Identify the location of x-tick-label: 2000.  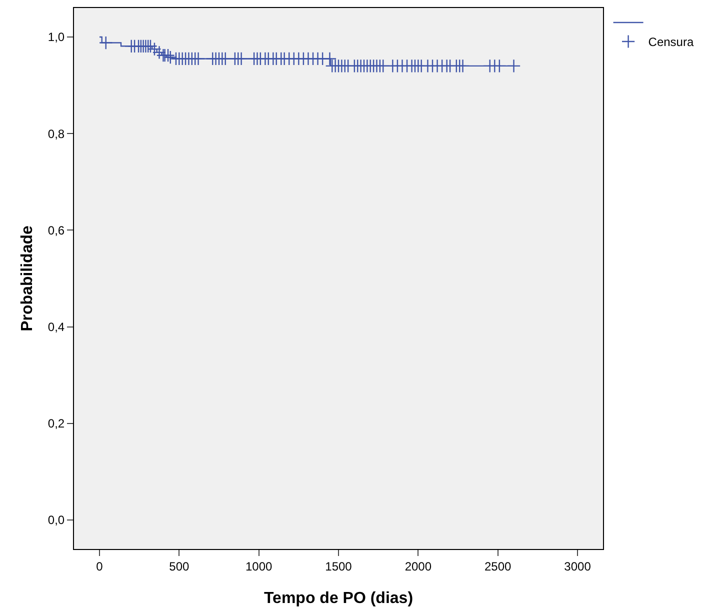
(418, 566).